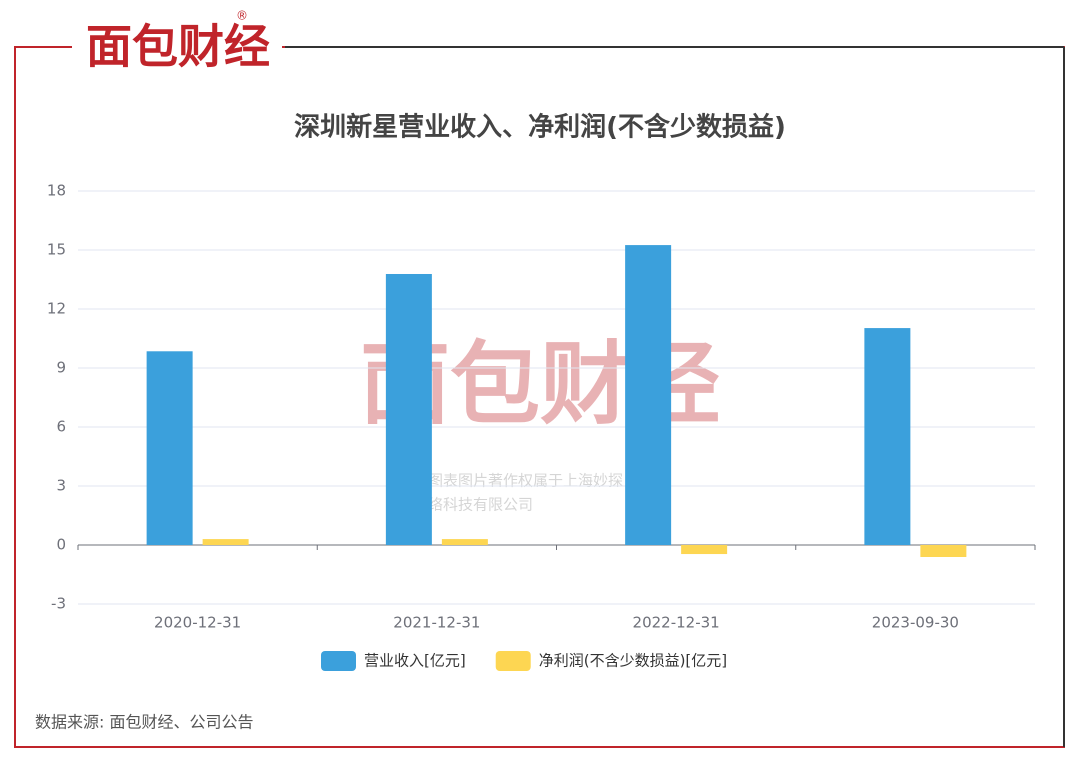 The width and height of the screenshot is (1080, 764). What do you see at coordinates (144, 722) in the screenshot?
I see `source: 数据来源: 面包财经、公司公告` at bounding box center [144, 722].